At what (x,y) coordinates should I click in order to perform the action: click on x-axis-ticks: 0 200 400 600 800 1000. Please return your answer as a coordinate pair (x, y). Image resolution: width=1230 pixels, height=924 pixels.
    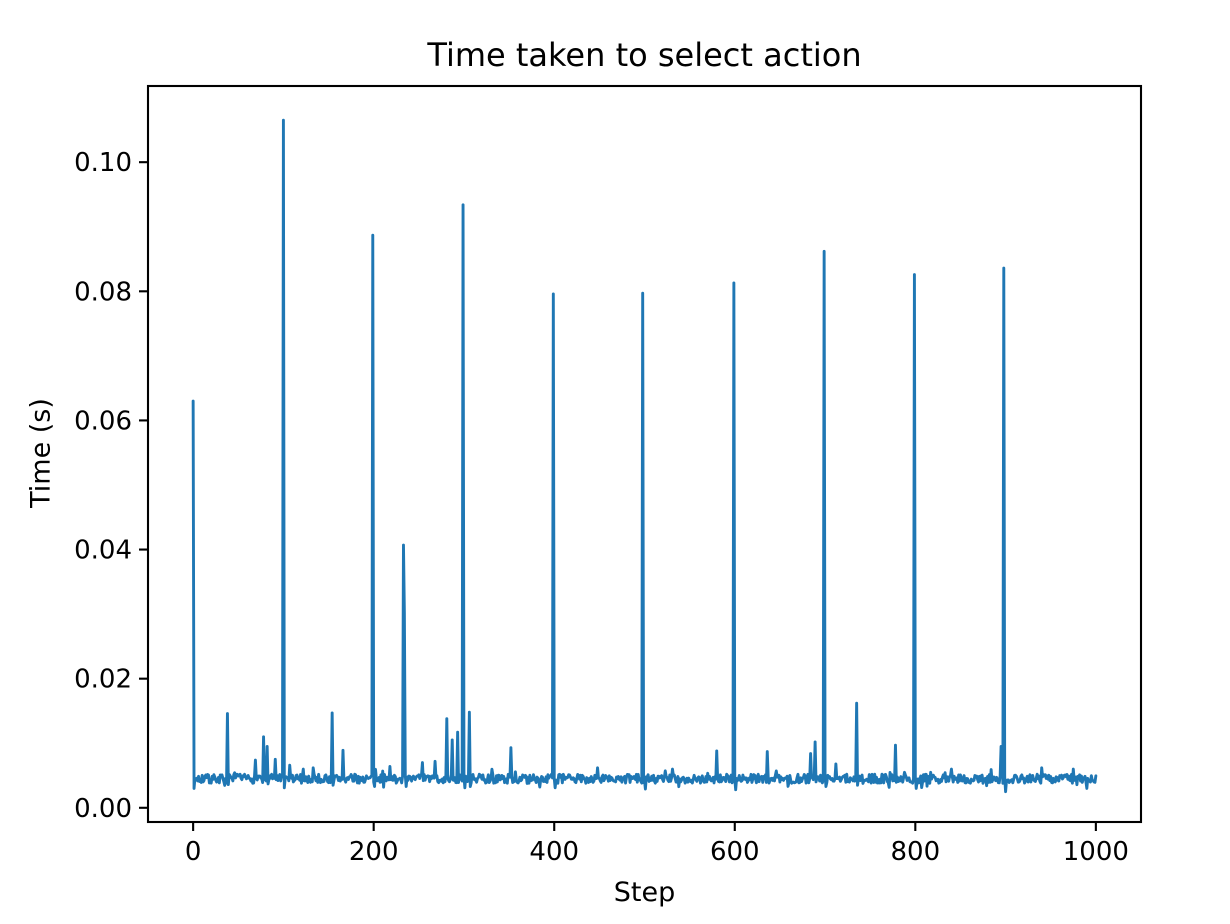
    Looking at the image, I should click on (657, 844).